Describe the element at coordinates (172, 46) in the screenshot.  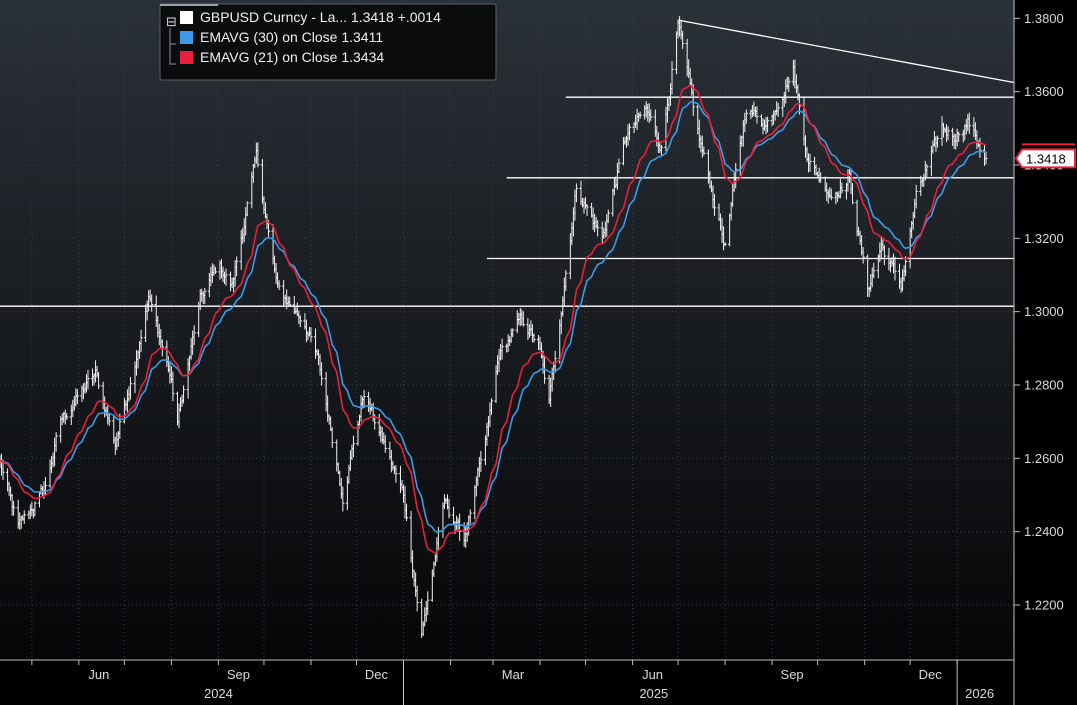
I see `legend-tree-lines` at that location.